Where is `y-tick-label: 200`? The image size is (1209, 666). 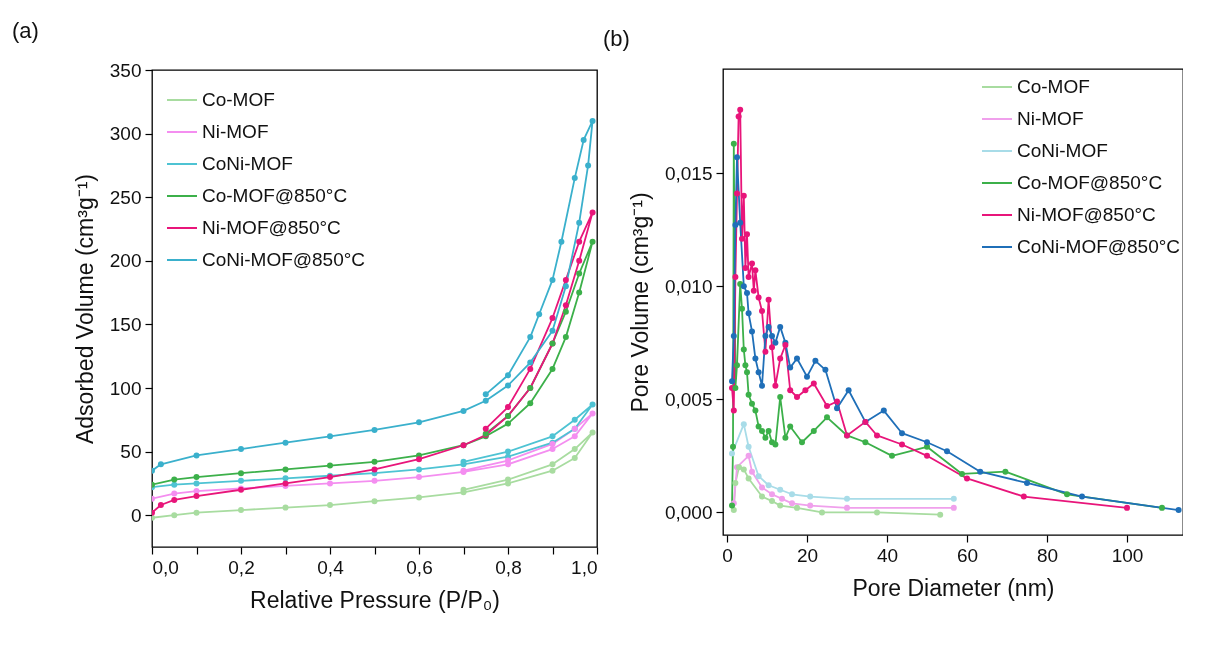 y-tick-label: 200 is located at coordinates (125, 261).